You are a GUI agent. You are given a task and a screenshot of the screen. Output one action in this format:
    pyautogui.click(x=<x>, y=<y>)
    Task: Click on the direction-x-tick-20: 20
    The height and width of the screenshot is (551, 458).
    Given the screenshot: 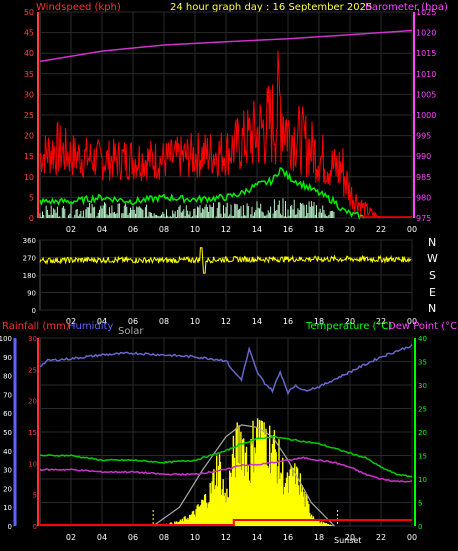 What is the action you would take?
    pyautogui.click(x=350, y=321)
    